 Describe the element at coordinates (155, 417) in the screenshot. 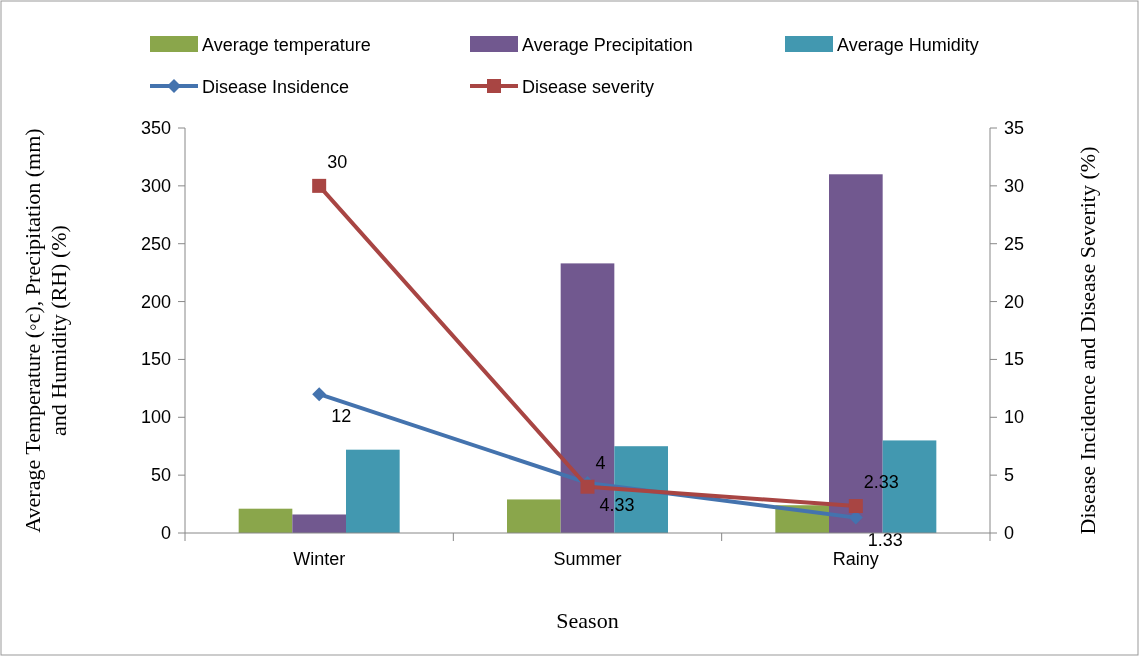

I see `y-tick-label: 100` at that location.